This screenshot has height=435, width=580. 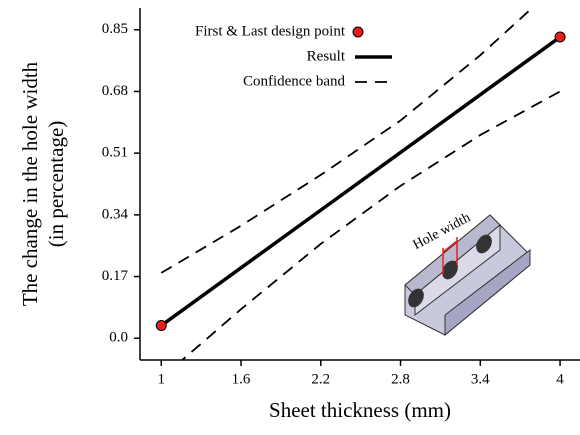 I want to click on y-tick-label: 0.51, so click(x=115, y=153).